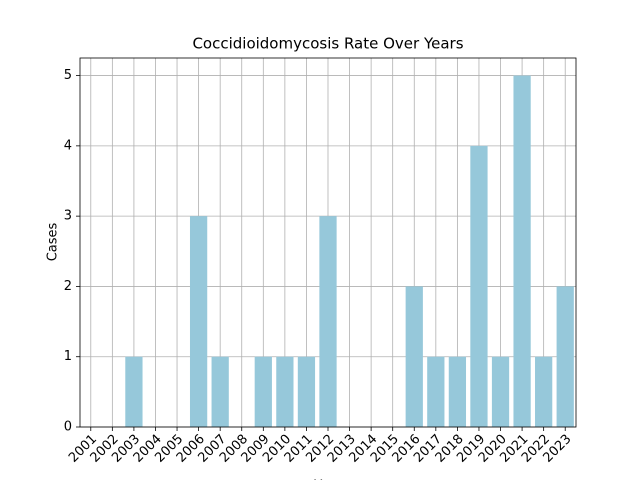 This screenshot has width=640, height=480. What do you see at coordinates (327, 44) in the screenshot?
I see `chart-title: Coccidioidomycosis Rate Over Years` at bounding box center [327, 44].